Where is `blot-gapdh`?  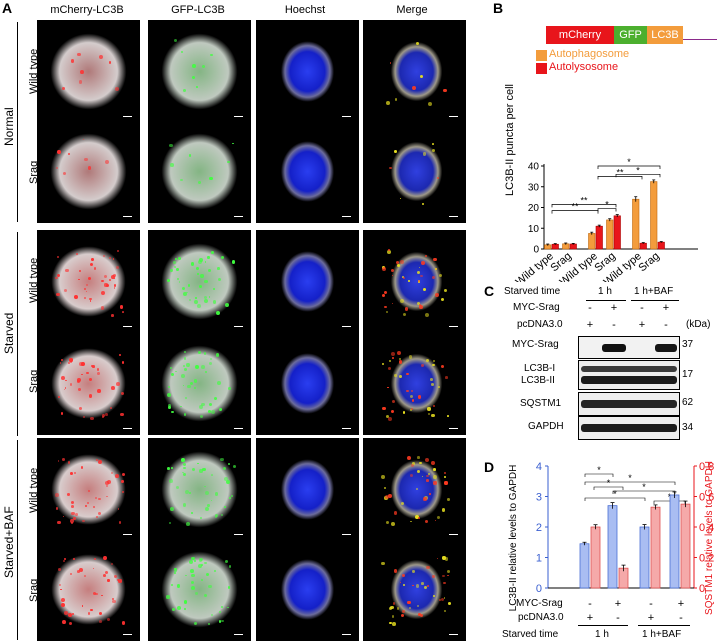 blot-gapdh is located at coordinates (629, 428).